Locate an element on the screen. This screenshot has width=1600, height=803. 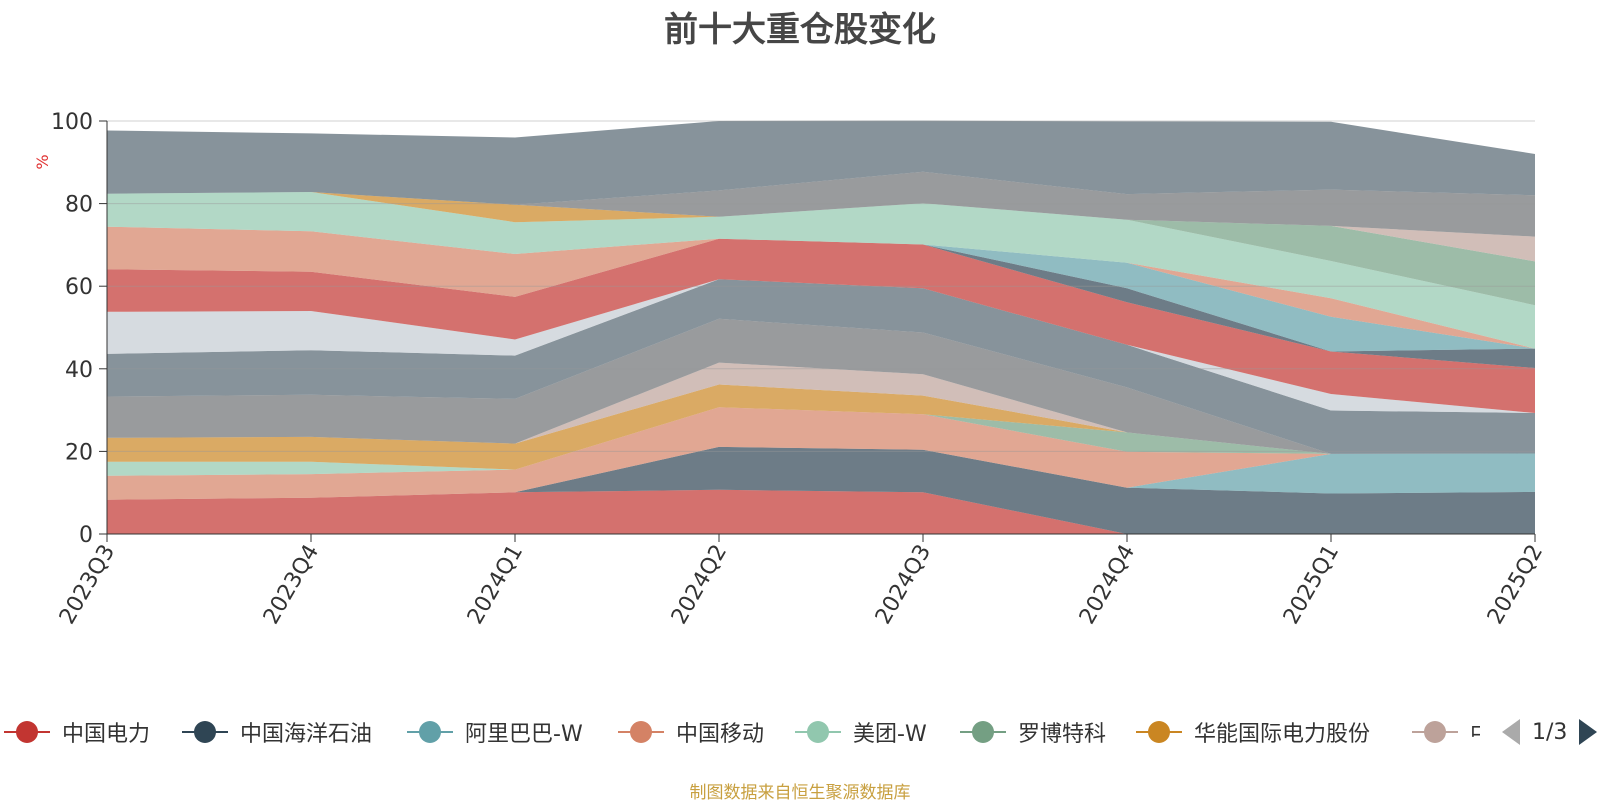
x-tick-label: 2023Q3 is located at coordinates (87, 585).